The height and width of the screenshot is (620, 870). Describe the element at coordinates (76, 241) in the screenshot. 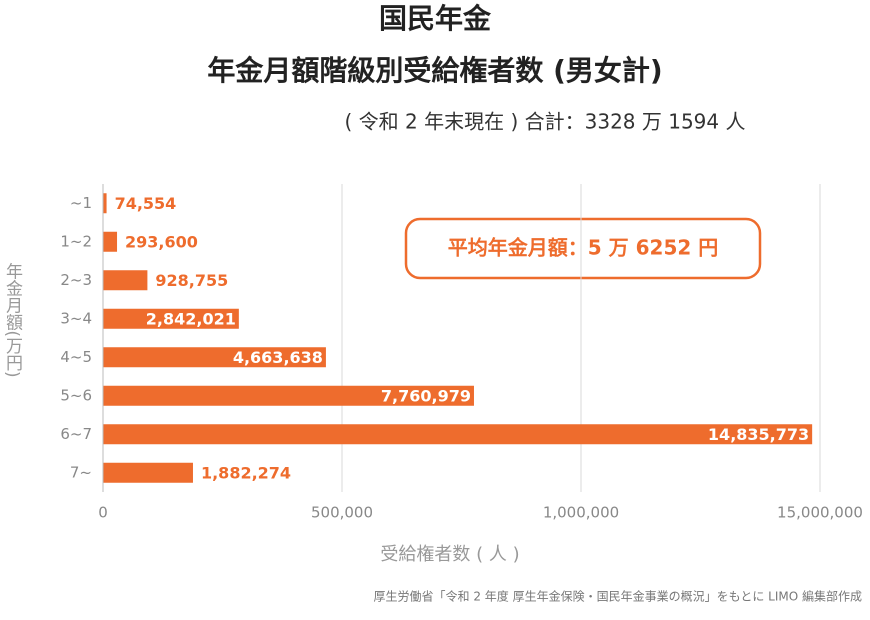

I see `y-tick-label: 1~2` at that location.